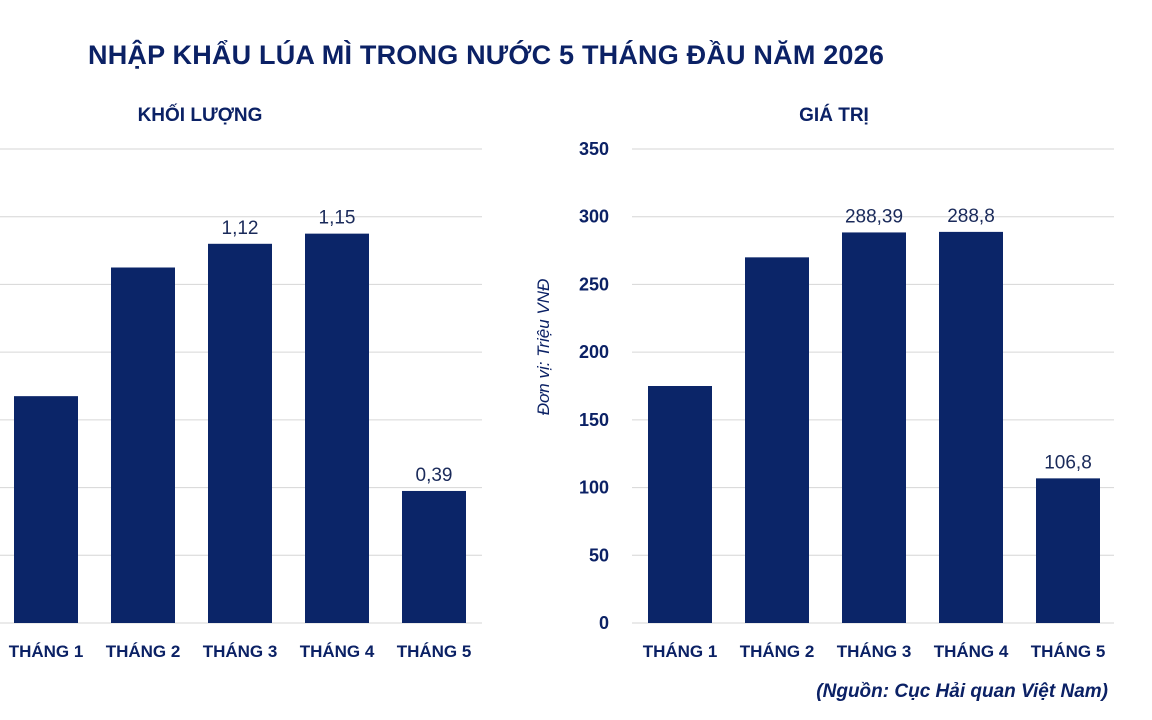 Image resolution: width=1152 pixels, height=720 pixels. What do you see at coordinates (594, 420) in the screenshot?
I see `value-y-tick-label: 150` at bounding box center [594, 420].